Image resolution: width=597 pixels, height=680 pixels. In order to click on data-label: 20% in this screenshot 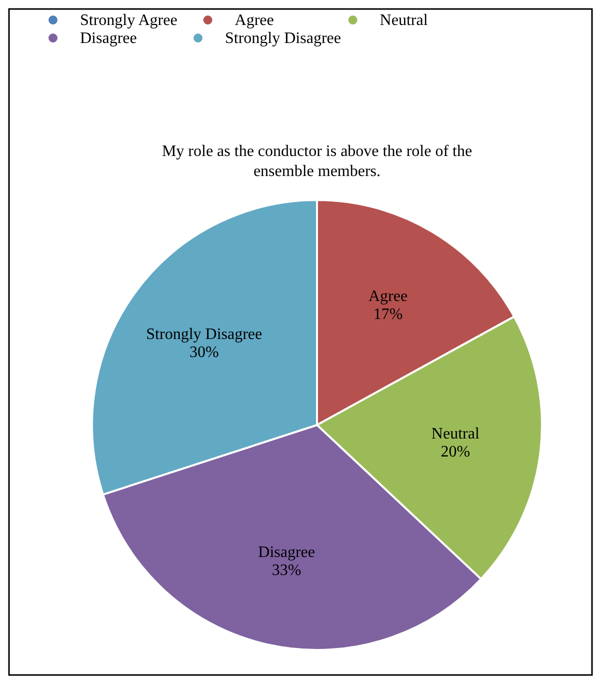, I will do `click(455, 451)`.